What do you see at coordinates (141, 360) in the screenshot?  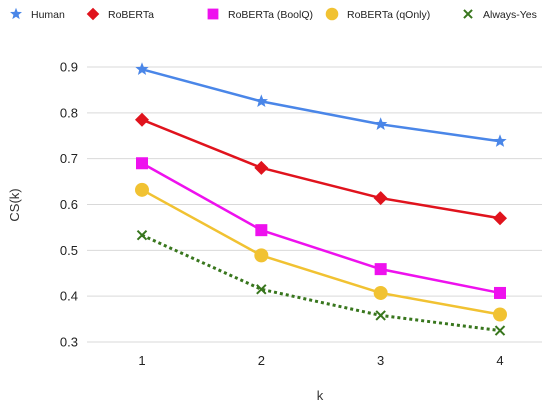 I see `x-tick-label: 1` at bounding box center [141, 360].